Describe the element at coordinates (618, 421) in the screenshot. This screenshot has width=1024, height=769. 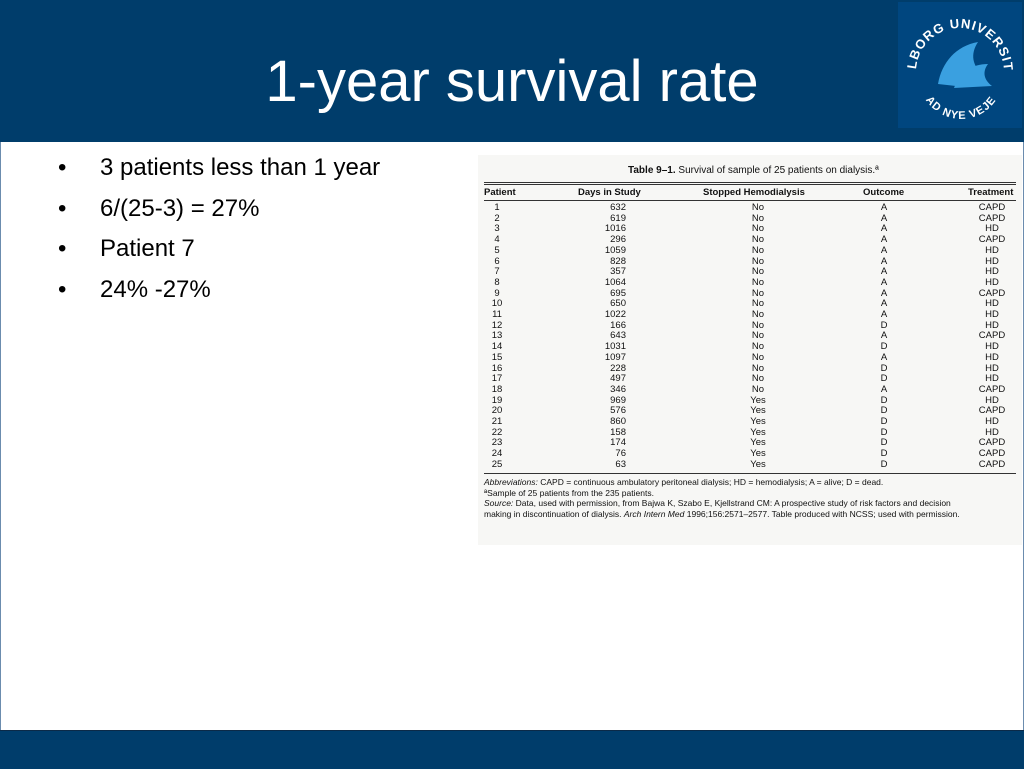
I see `cell-days: 860` at that location.